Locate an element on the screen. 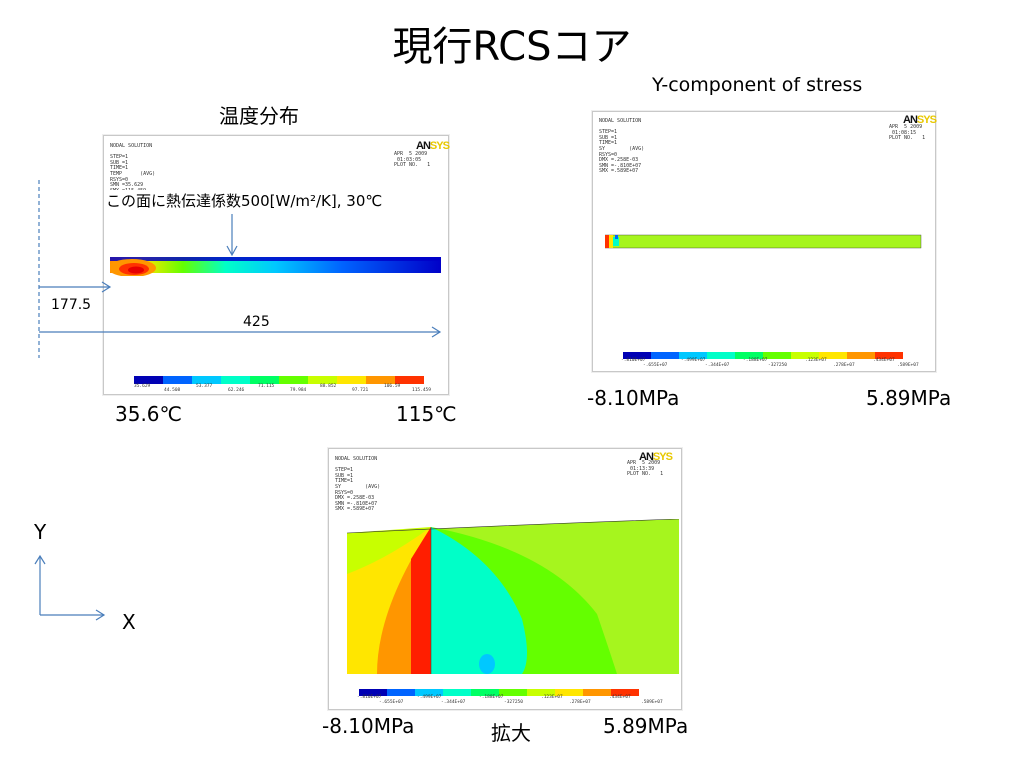  temperature-tick-bottom-3: 97.721 is located at coordinates (360, 390).